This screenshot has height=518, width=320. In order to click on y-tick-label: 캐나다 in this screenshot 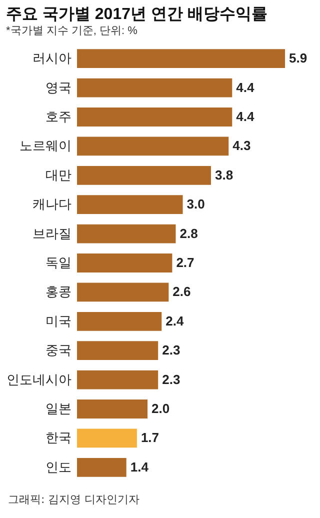, I will do `click(52, 205)`.